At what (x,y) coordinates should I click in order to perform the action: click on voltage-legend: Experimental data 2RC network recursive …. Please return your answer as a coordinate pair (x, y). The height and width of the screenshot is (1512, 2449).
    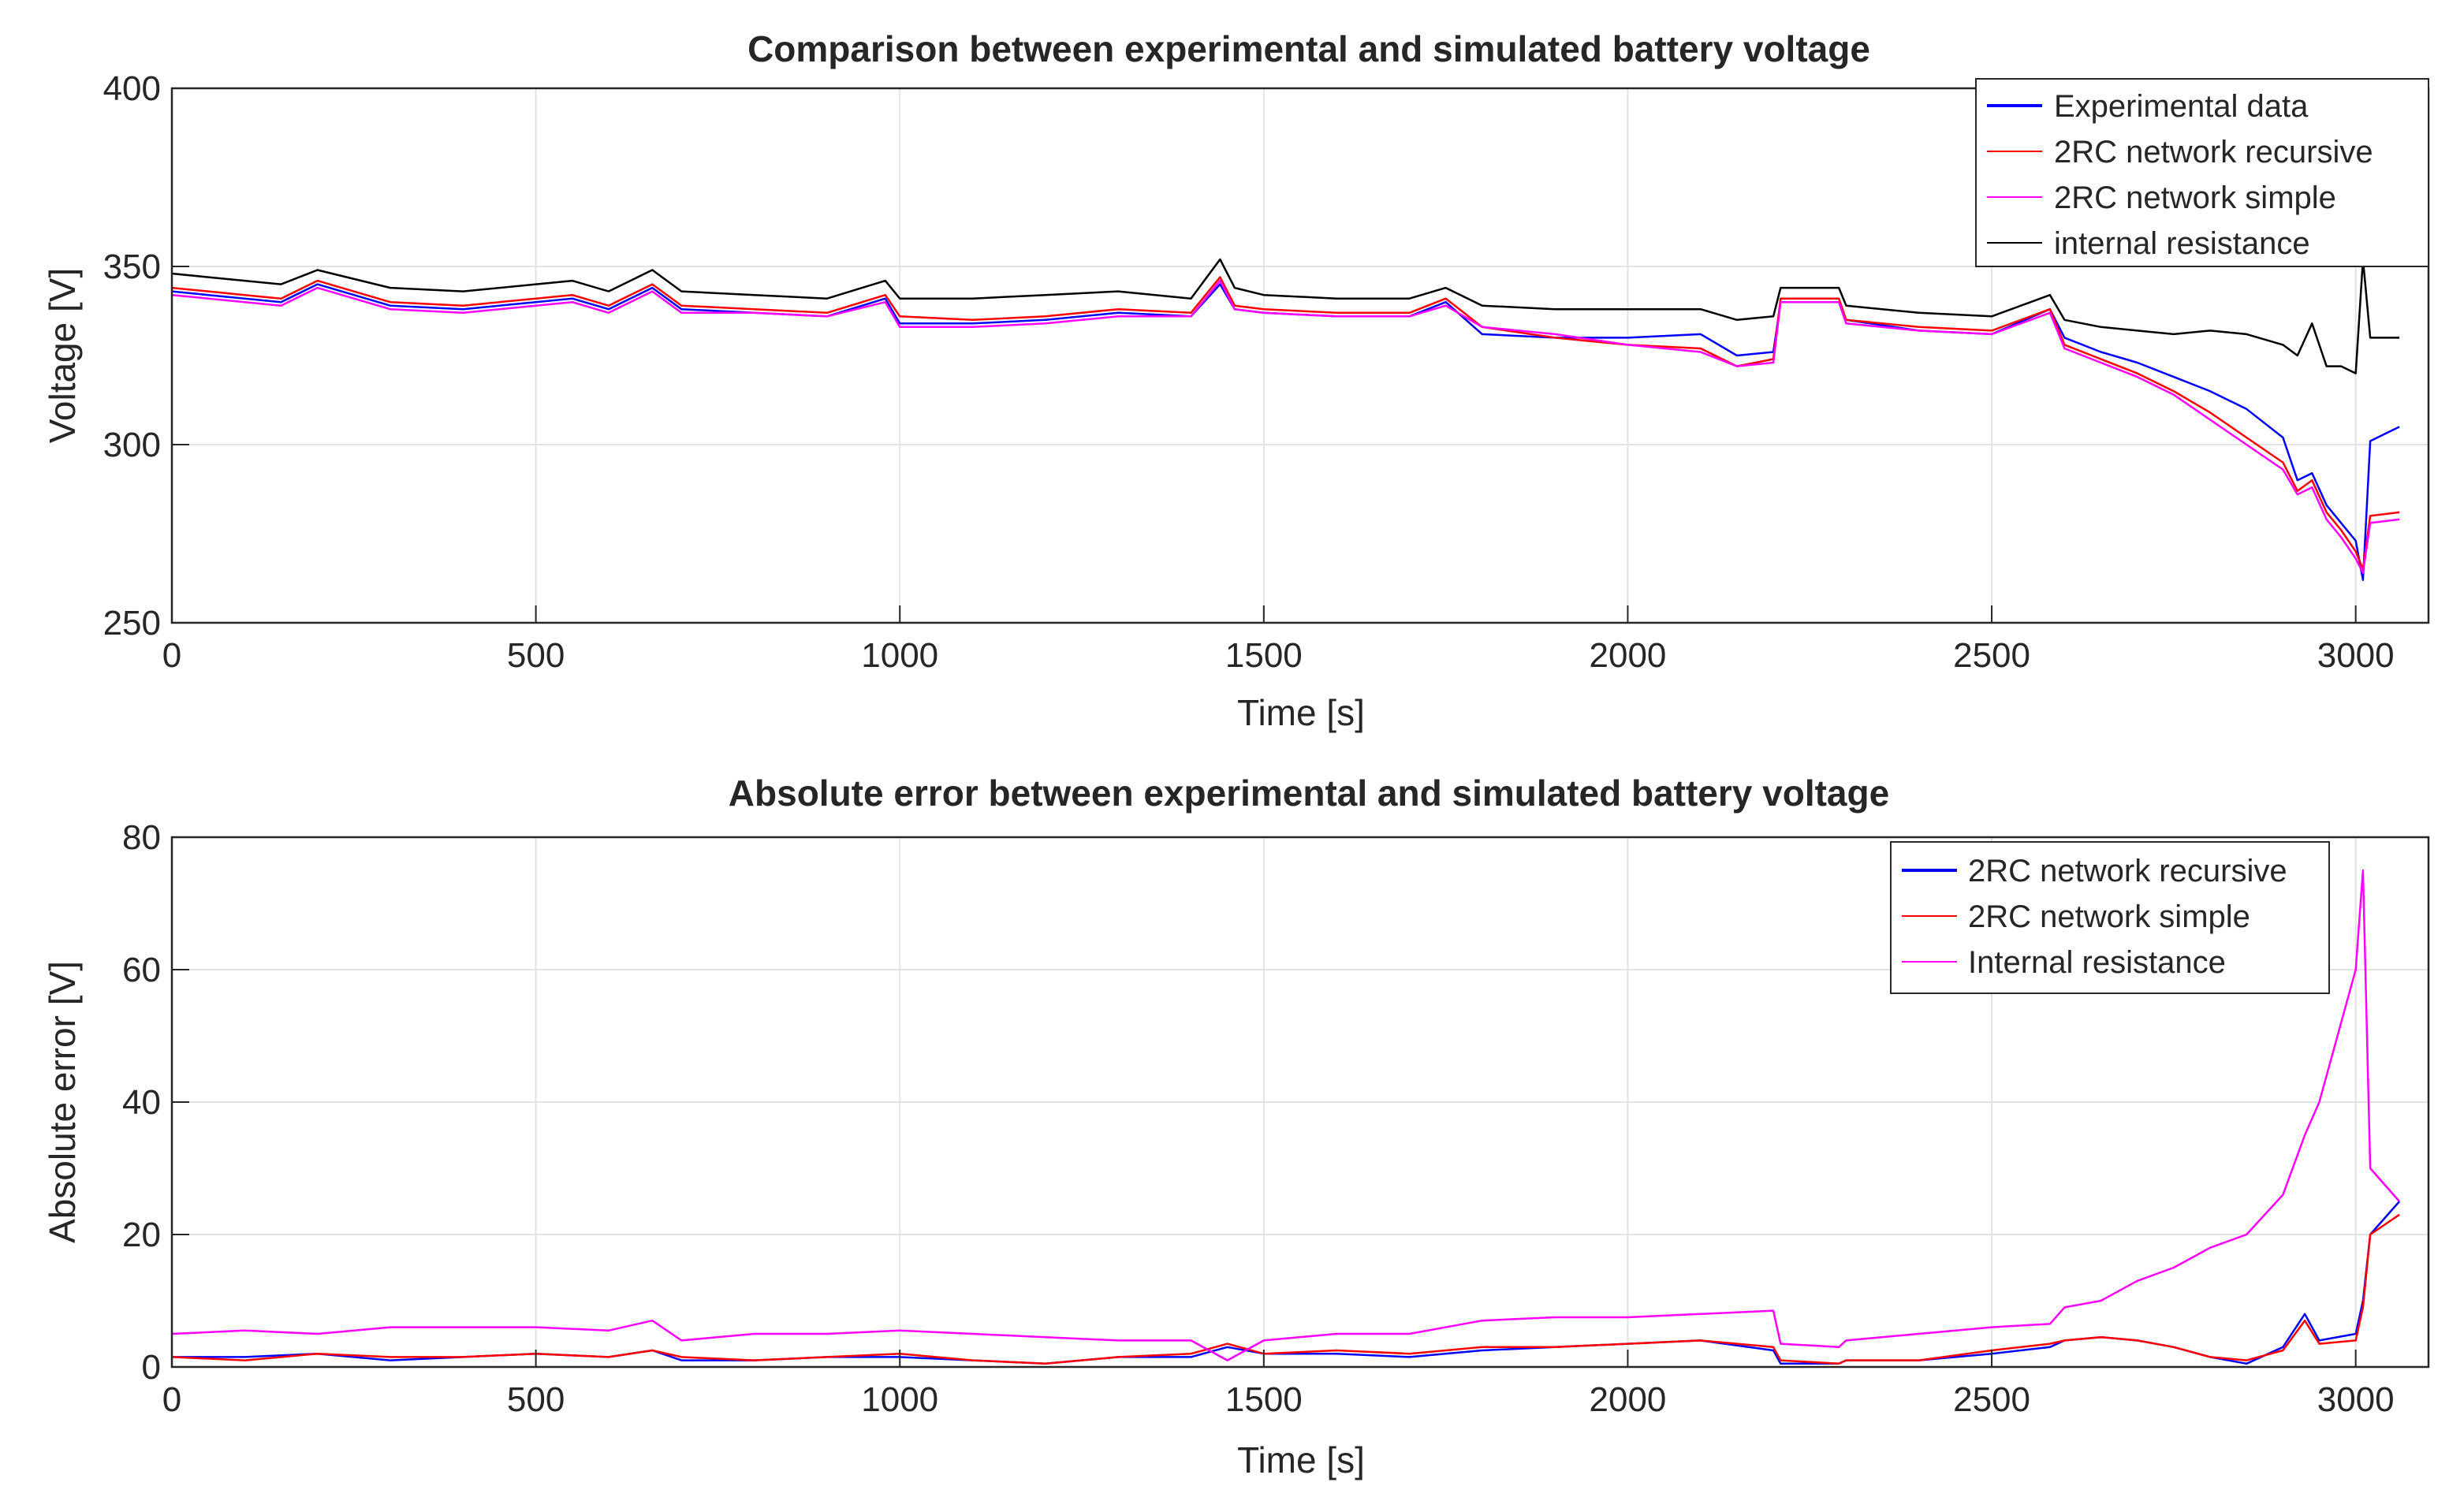
    Looking at the image, I should click on (2202, 173).